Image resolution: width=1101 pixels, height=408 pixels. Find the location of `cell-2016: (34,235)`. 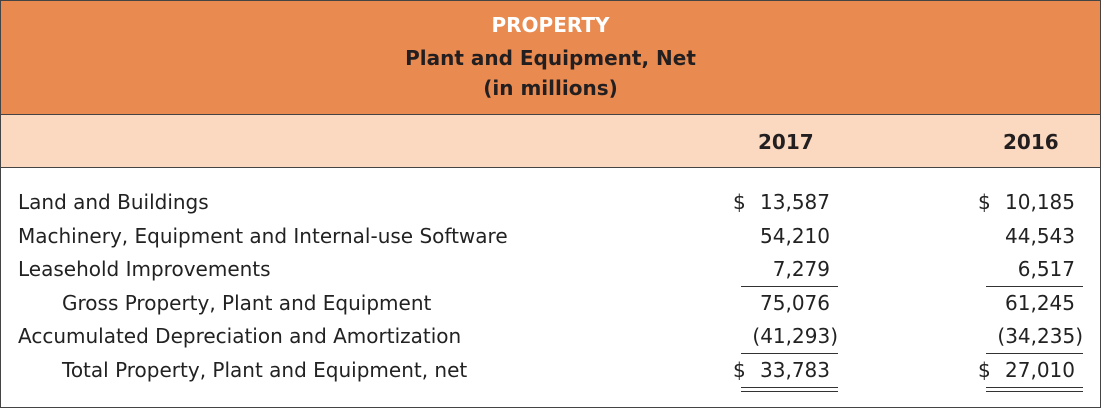

cell-2016: (34,235) is located at coordinates (1030, 336).